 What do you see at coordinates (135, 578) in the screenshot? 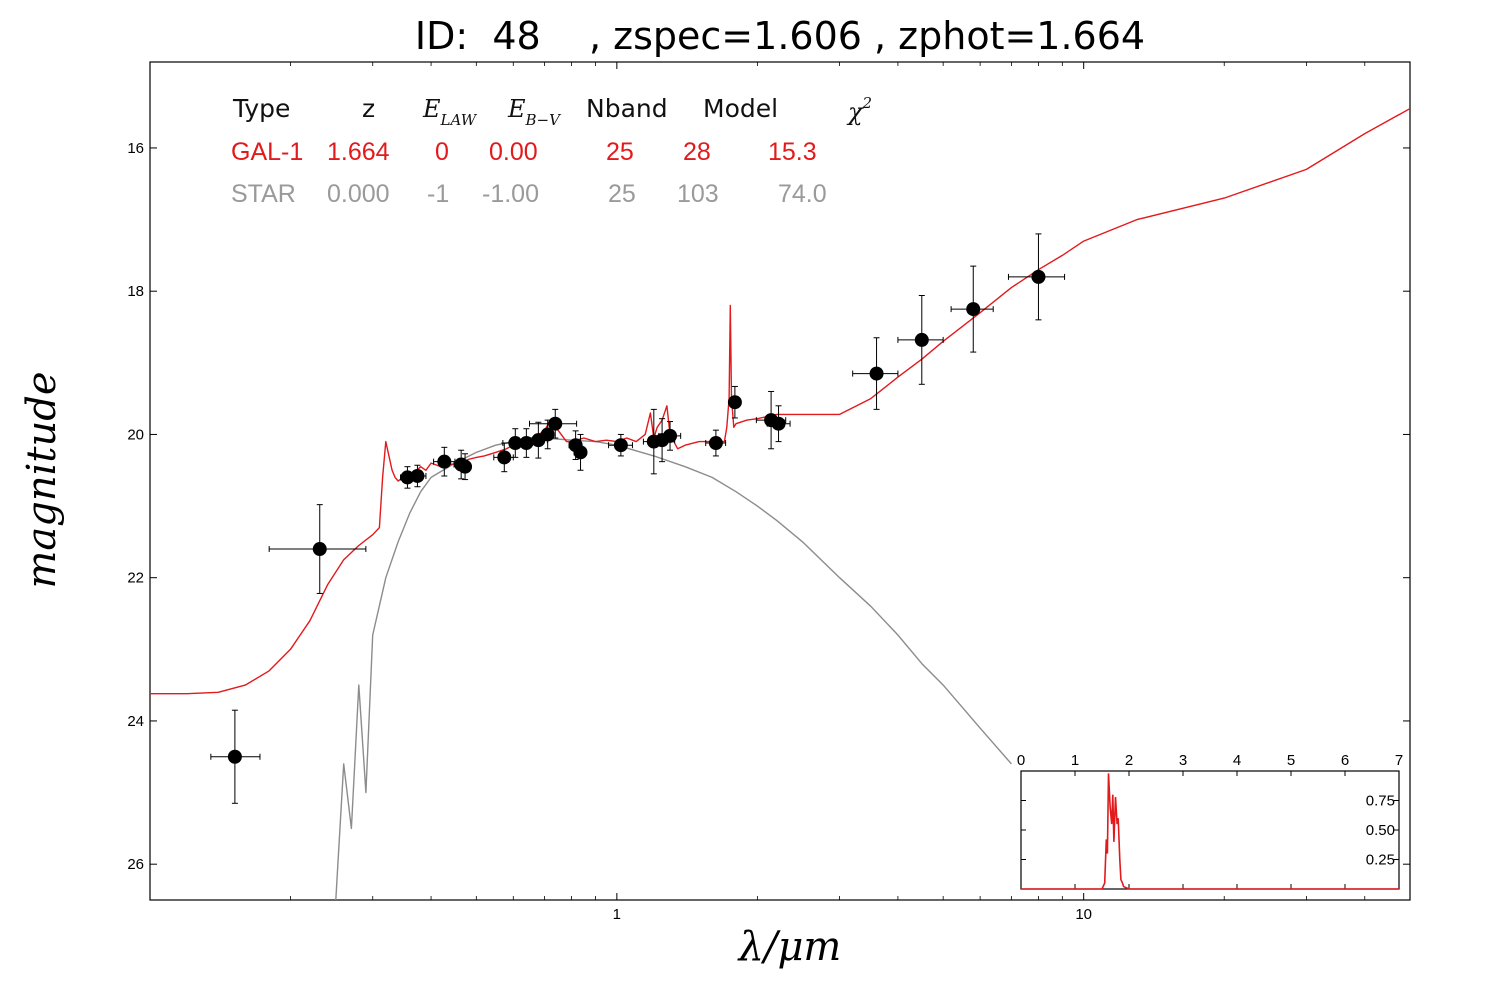
I see `y-tick-label: 22` at bounding box center [135, 578].